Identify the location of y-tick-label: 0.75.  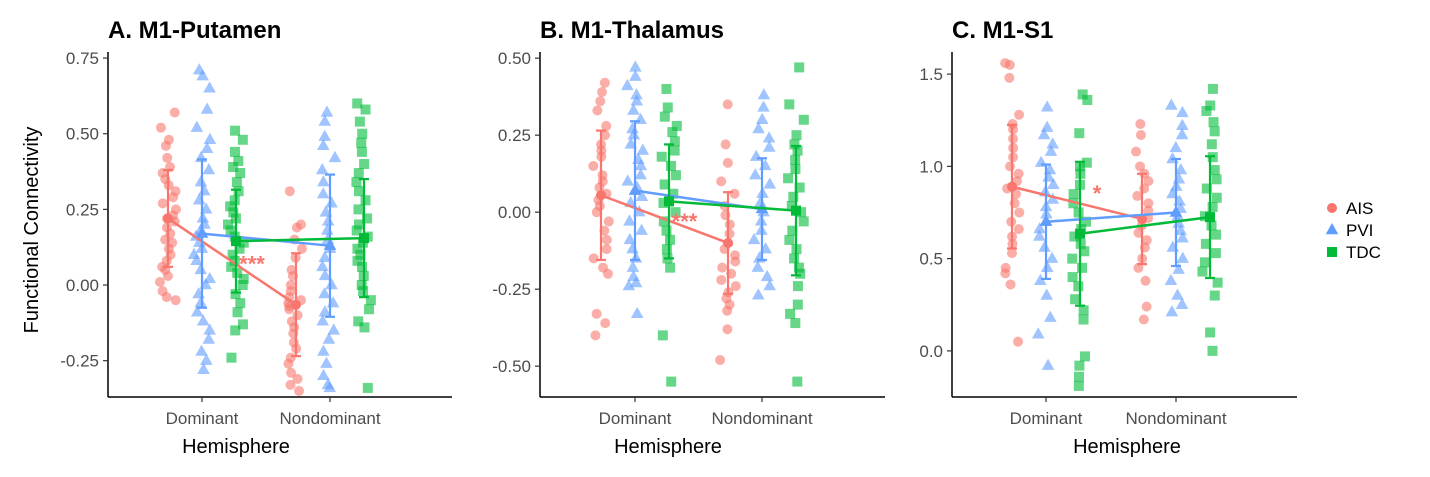
(82, 58).